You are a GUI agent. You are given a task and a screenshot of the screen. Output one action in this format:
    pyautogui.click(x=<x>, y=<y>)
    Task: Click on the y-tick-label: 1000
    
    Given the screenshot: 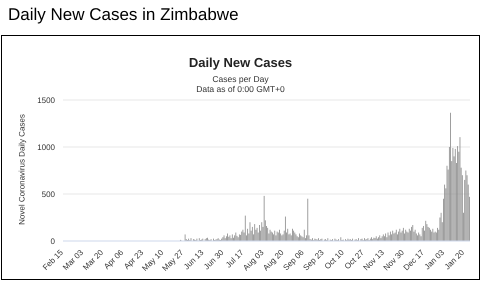 What is the action you would take?
    pyautogui.click(x=46, y=147)
    